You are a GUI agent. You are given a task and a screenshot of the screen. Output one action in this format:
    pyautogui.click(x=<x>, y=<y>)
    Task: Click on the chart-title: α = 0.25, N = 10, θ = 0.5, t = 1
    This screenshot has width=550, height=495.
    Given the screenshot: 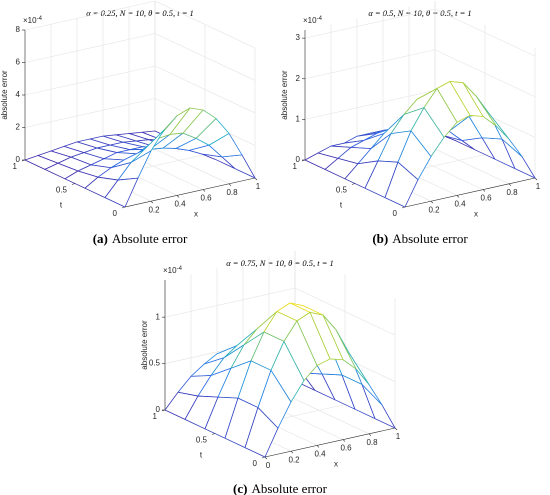 What is the action you would take?
    pyautogui.click(x=140, y=13)
    